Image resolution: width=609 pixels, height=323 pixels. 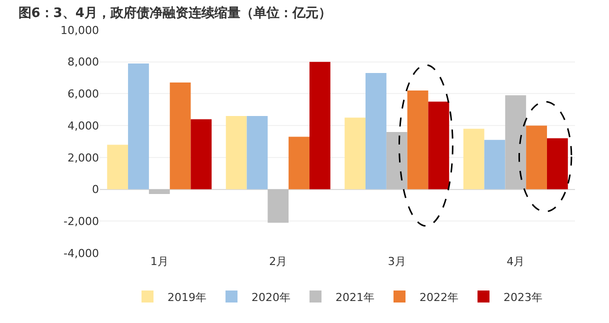 I want to click on y-tick-label: -2,000, so click(x=81, y=221).